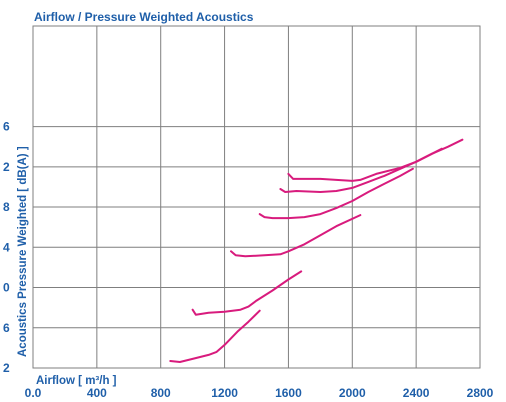 The height and width of the screenshot is (402, 506). What do you see at coordinates (76, 381) in the screenshot?
I see `x-axis-label: Airflow [ m³/h ]` at bounding box center [76, 381].